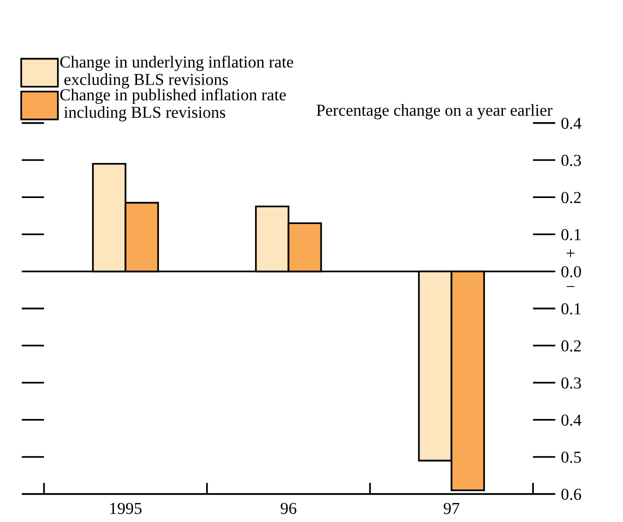 The height and width of the screenshot is (522, 623). Describe the element at coordinates (452, 508) in the screenshot. I see `x-tick-label: 97` at that location.